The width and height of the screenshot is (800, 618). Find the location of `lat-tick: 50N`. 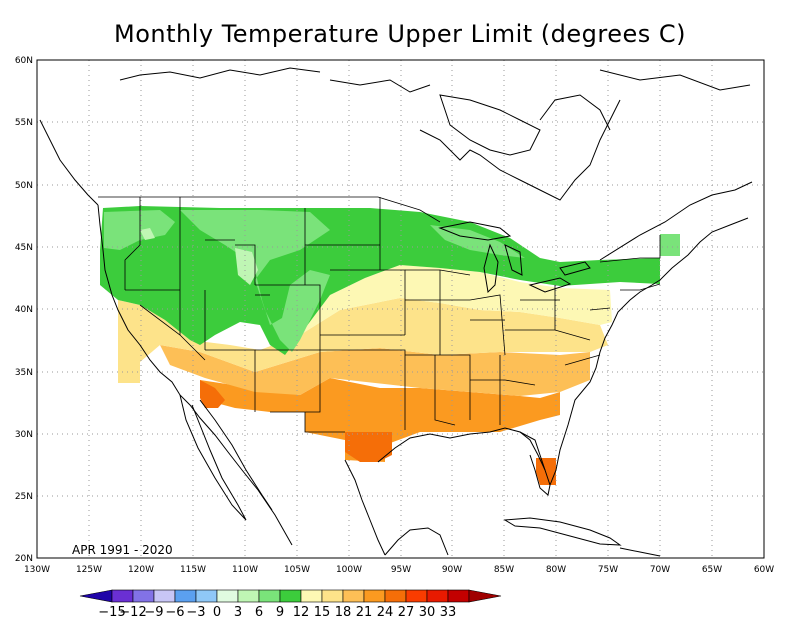

lat-tick: 50N is located at coordinates (24, 186).